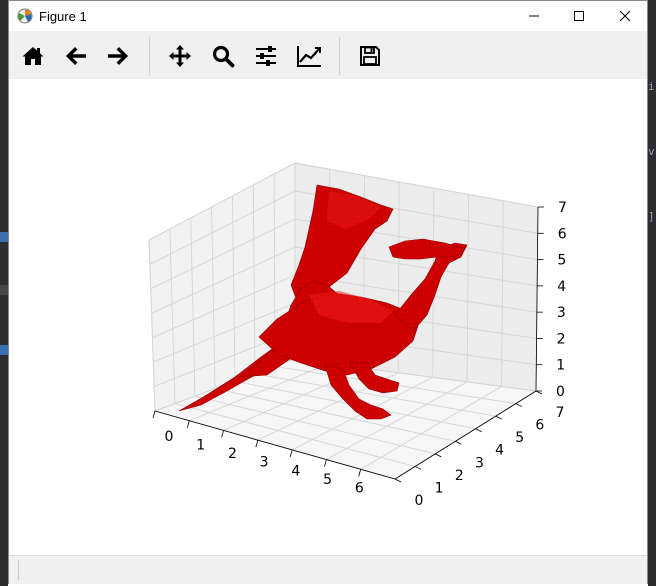 The image size is (656, 586). Describe the element at coordinates (560, 392) in the screenshot. I see `z-tick-label: 0` at that location.